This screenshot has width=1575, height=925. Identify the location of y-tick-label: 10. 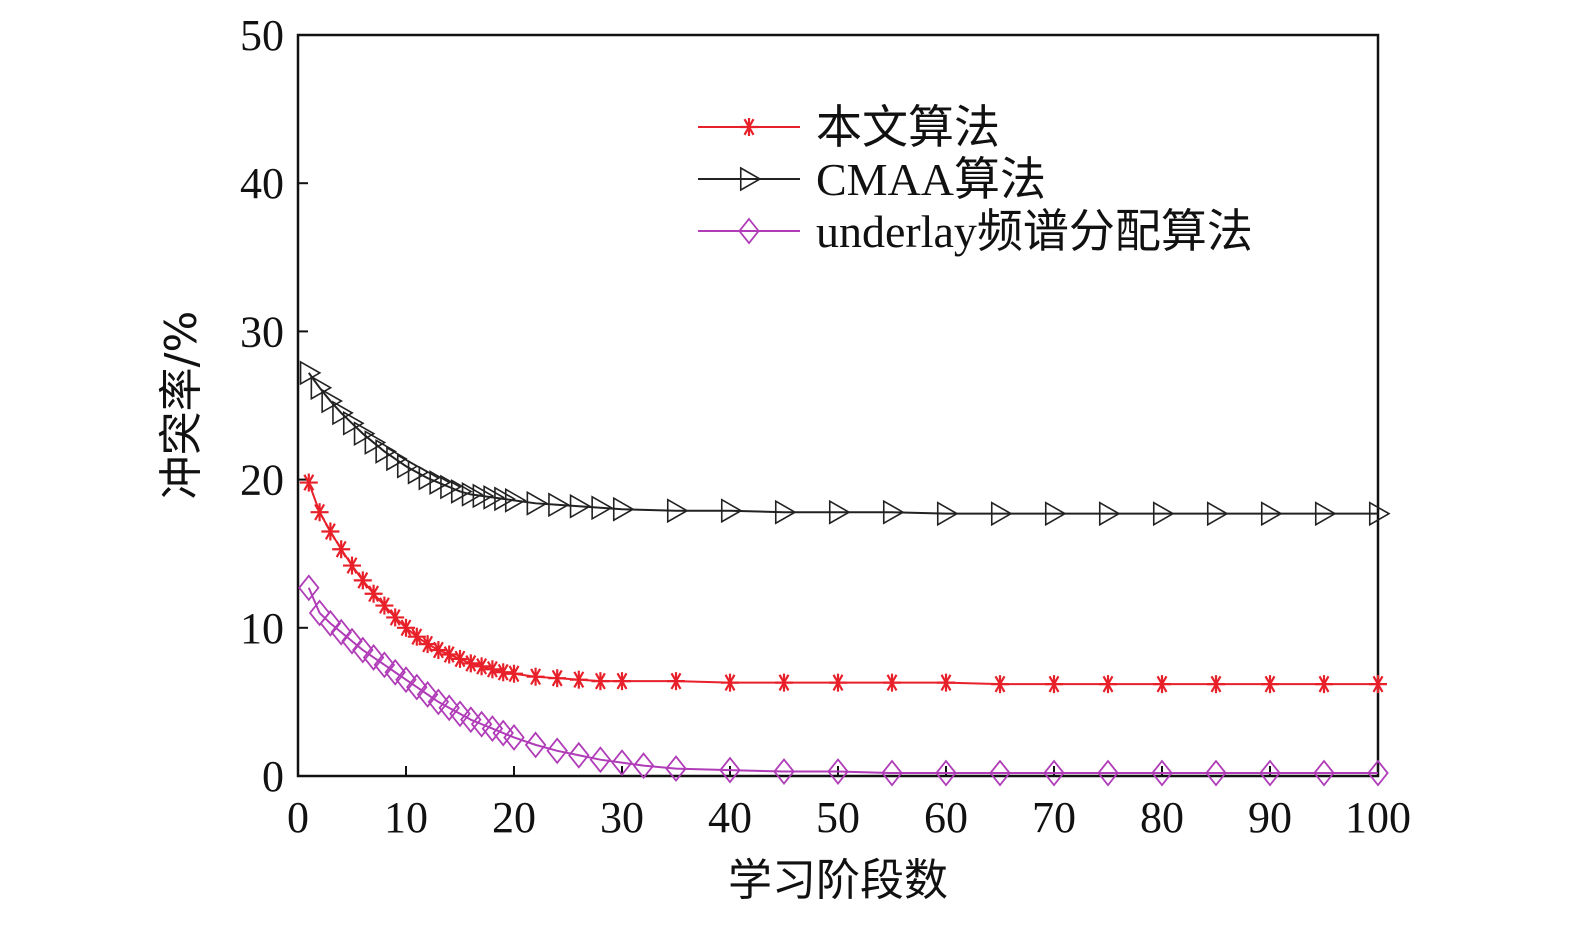
(262, 628).